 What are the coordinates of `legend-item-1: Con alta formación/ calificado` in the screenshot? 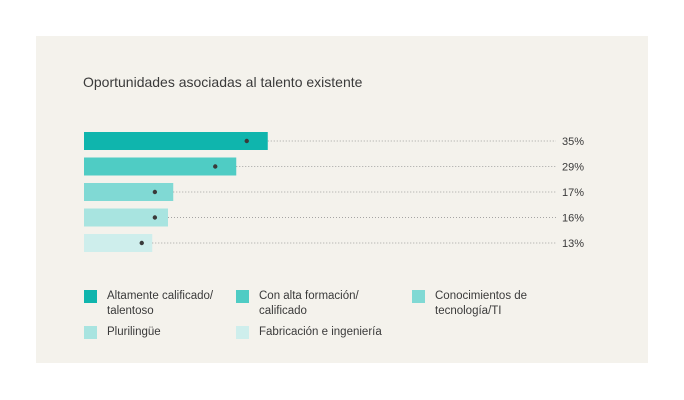 It's located at (311, 304).